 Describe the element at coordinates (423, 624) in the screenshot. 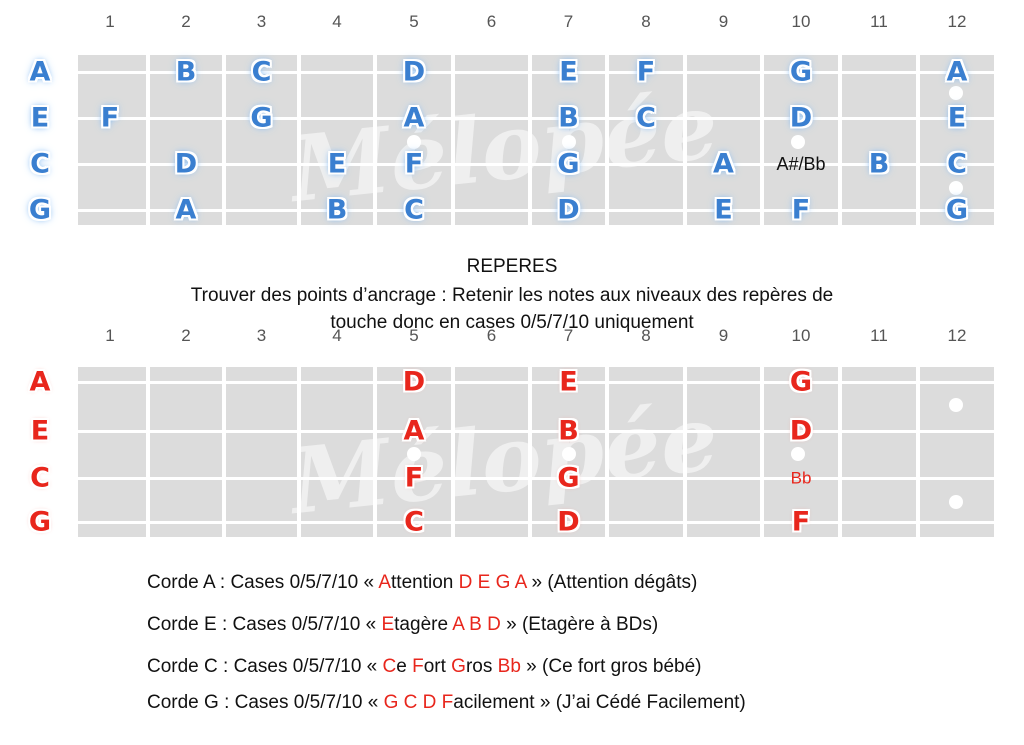

I see `rule-text: tagère` at that location.